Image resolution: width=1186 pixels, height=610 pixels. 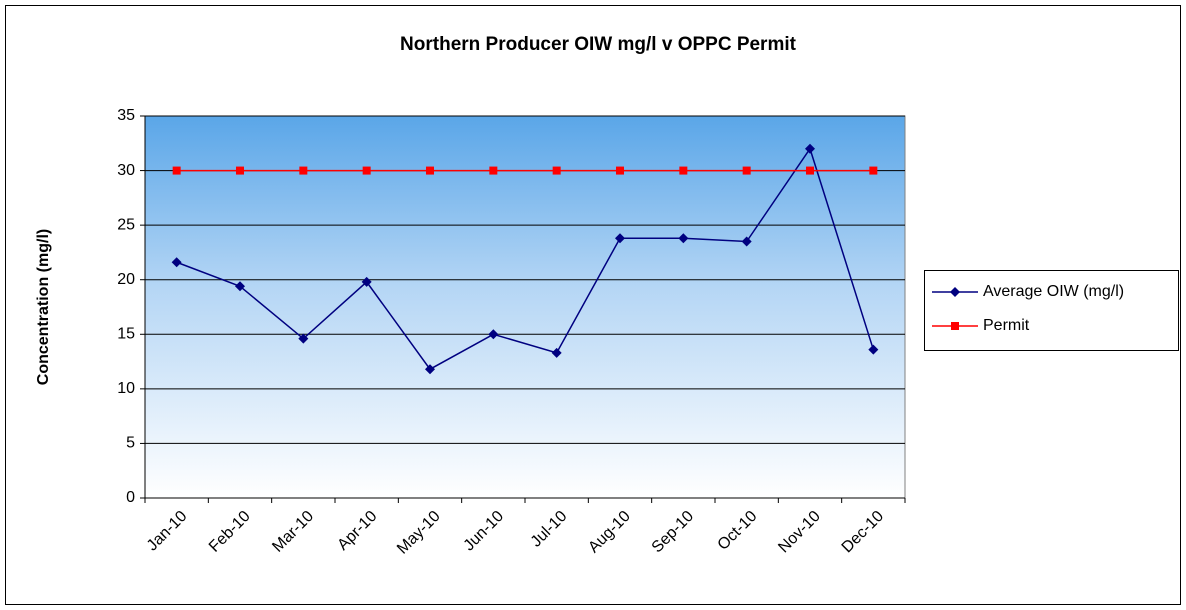 I want to click on y-tick-label: 15, so click(x=126, y=334).